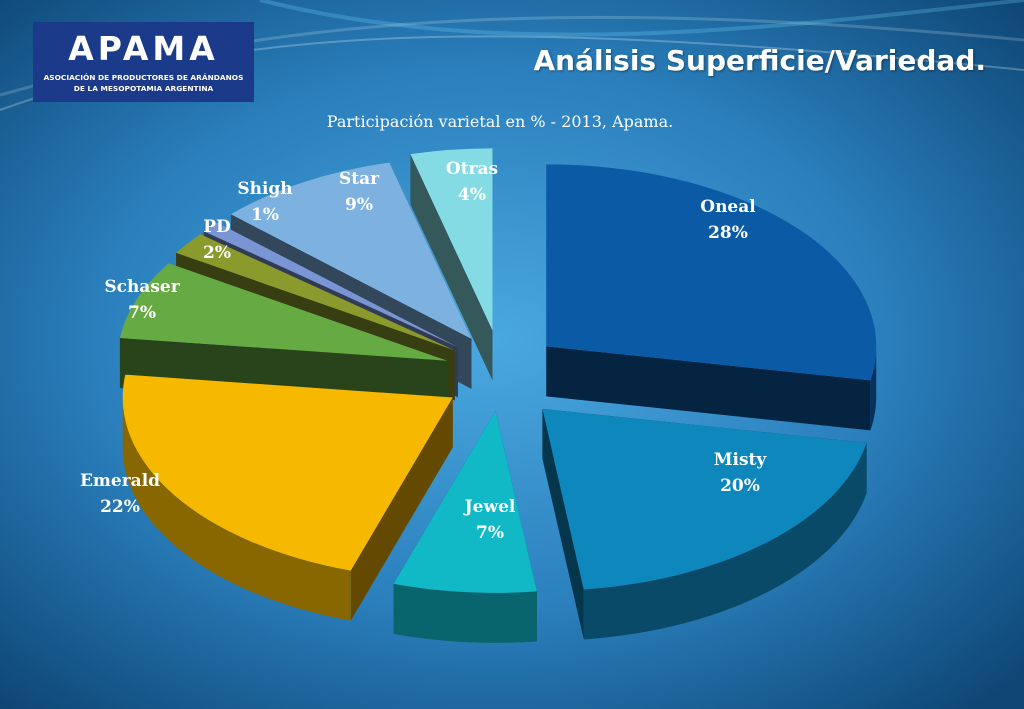 This screenshot has height=709, width=1024. I want to click on slice-name: Star, so click(359, 179).